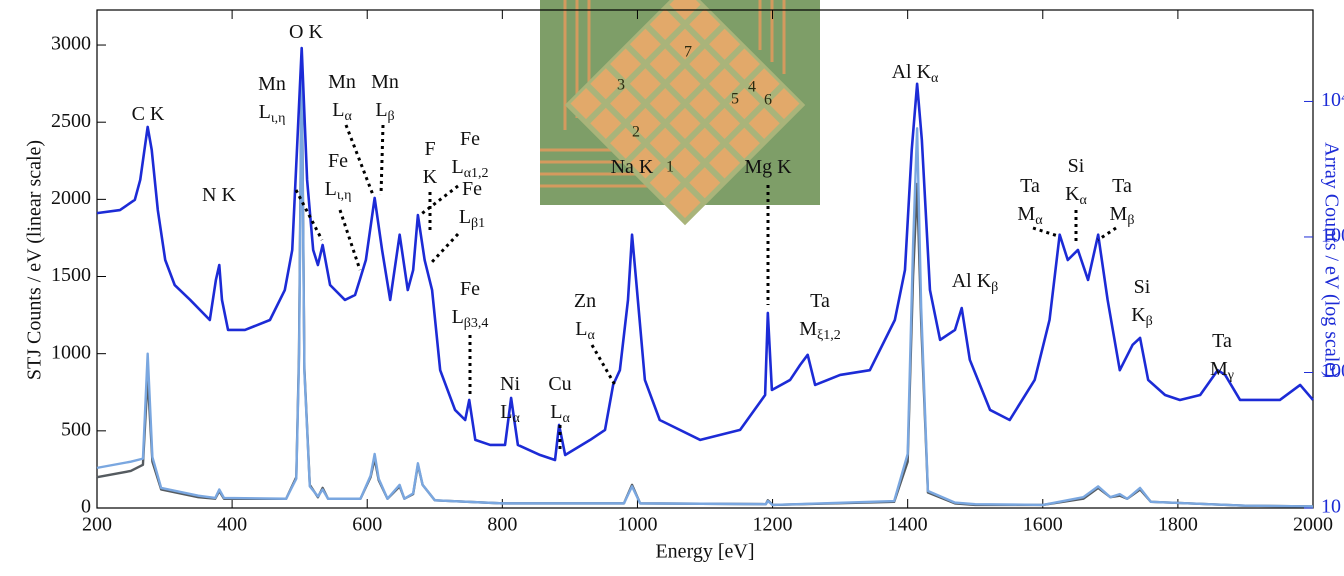 This screenshot has width=1344, height=576. I want to click on x-tick-label: 1000, so click(637, 525).